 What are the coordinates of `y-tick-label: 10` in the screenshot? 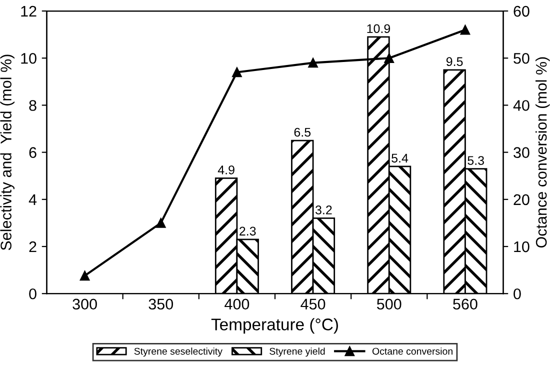 It's located at (28, 58).